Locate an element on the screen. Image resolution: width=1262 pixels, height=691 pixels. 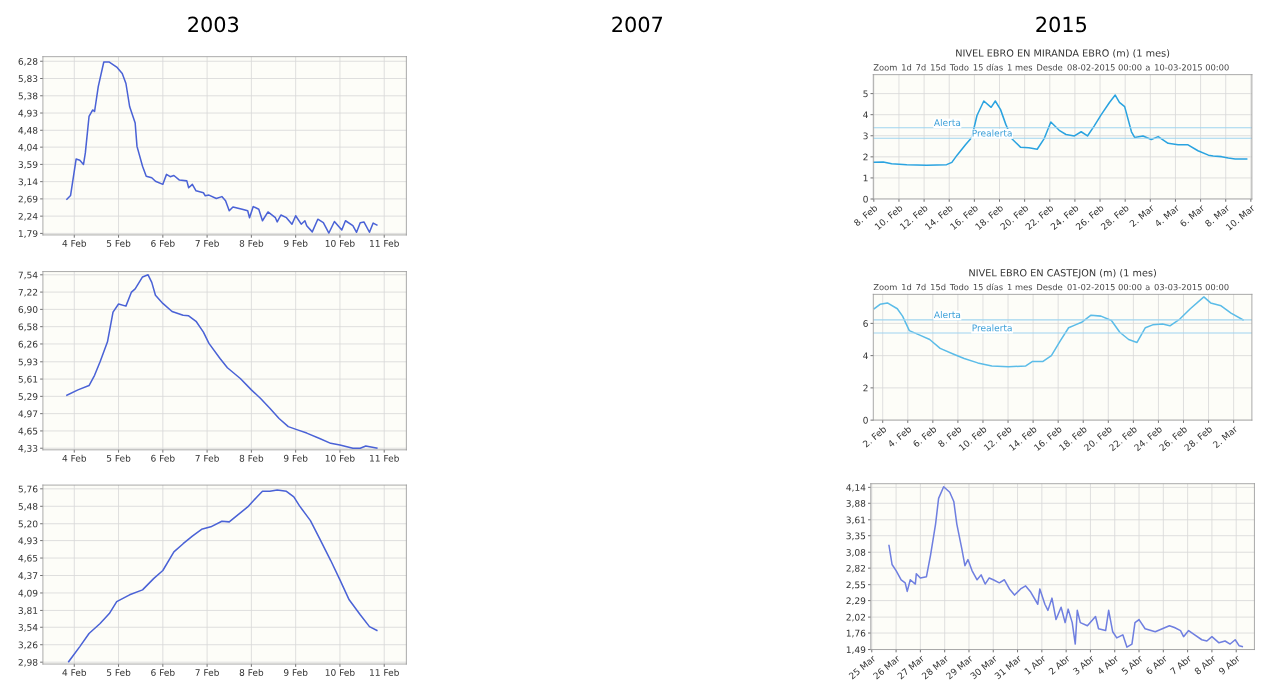
y-tick-label: 4,48 is located at coordinates (28, 131).